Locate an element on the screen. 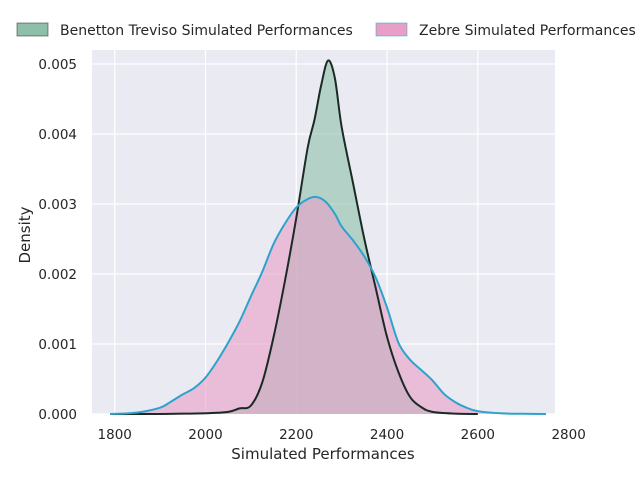 The height and width of the screenshot is (480, 640). y-tick-label: 0.004 is located at coordinates (57, 135).